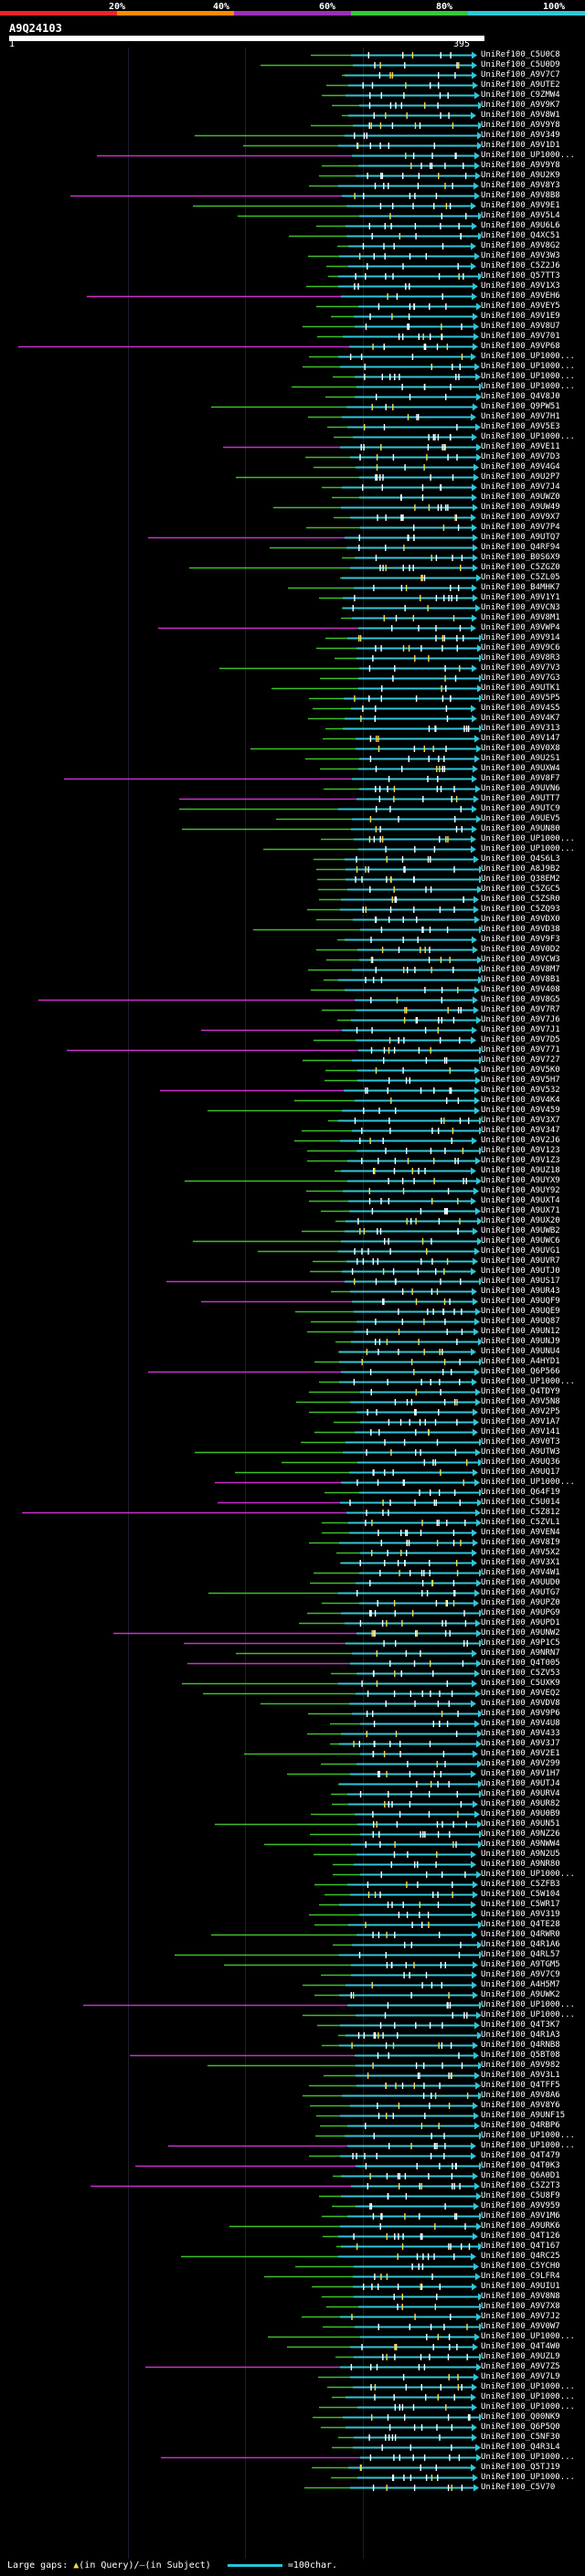 The width and height of the screenshot is (585, 2576). Describe the element at coordinates (293, 1191) in the screenshot. I see `hit-row: UniRef100_A9UY92` at that location.